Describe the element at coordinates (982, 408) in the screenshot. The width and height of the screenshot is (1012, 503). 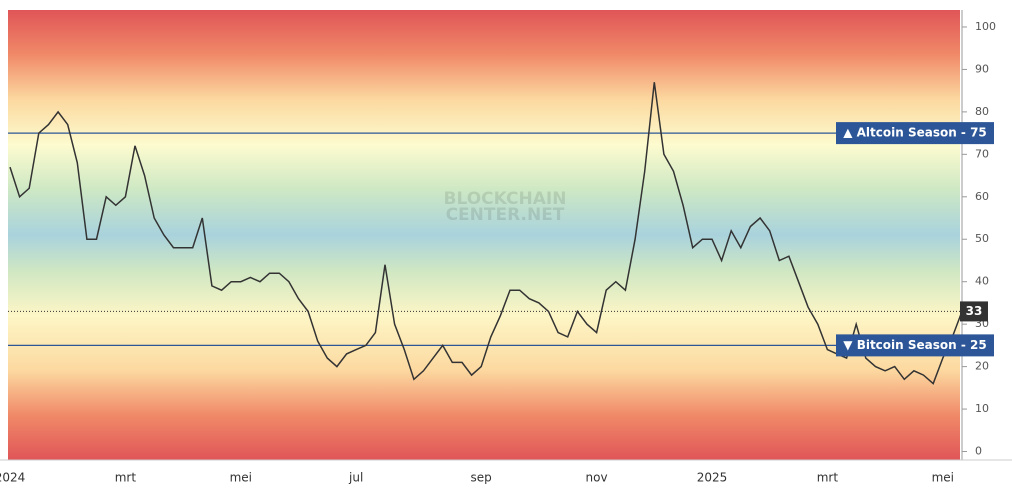
I see `y-tick-label: 10` at that location.